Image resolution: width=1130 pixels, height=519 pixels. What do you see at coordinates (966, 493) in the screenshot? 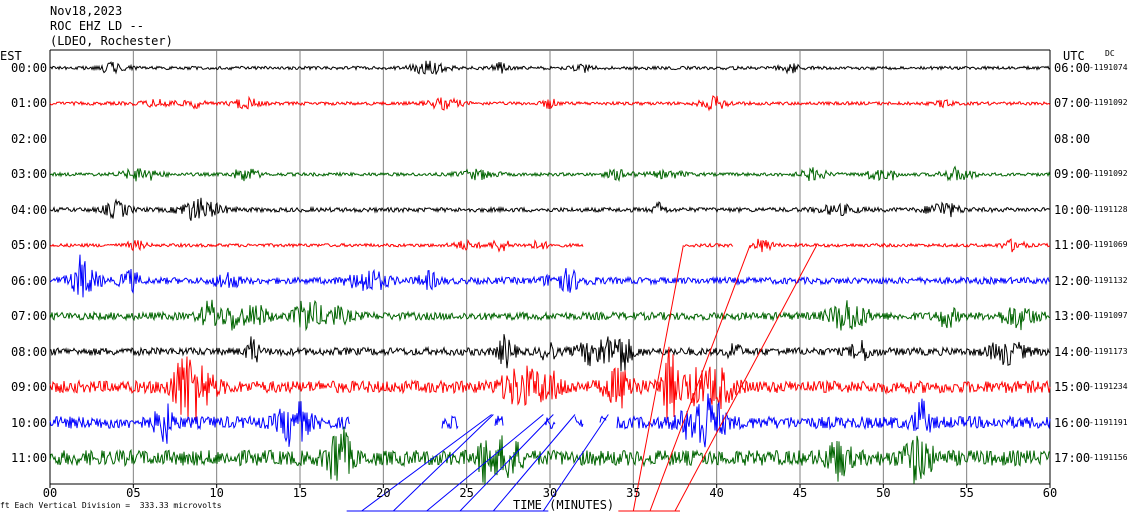
I see `x-tick-label: 55` at bounding box center [966, 493].